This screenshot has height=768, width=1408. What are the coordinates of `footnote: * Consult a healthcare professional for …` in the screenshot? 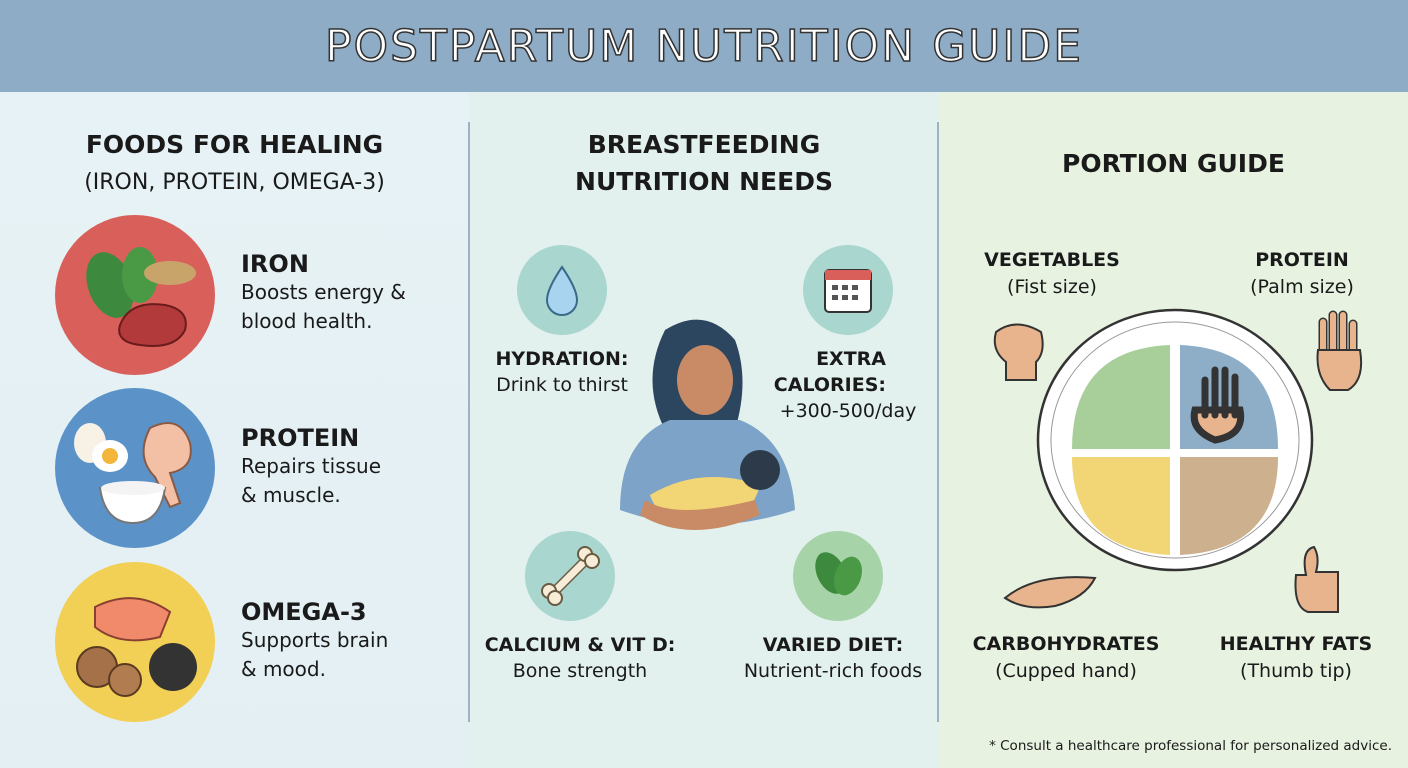 It's located at (1190, 746).